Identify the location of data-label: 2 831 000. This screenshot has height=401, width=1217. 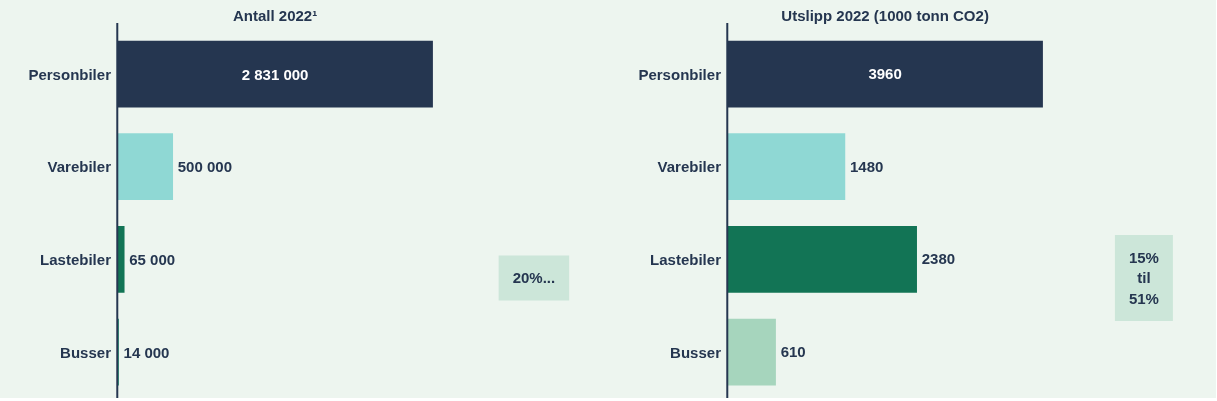
(275, 74).